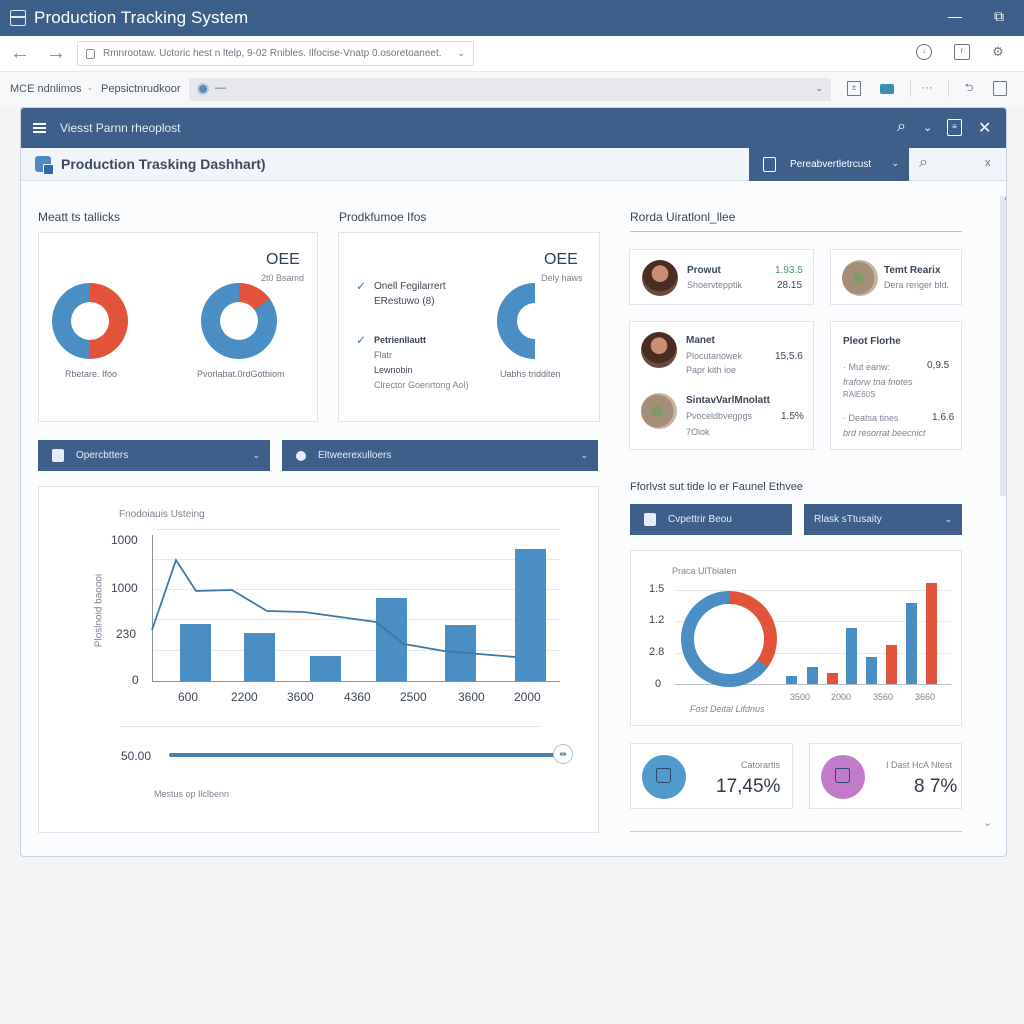  What do you see at coordinates (721, 277) in the screenshot?
I see `operator-card: Prowut Shoervtepptik 1.93.5 28.15` at bounding box center [721, 277].